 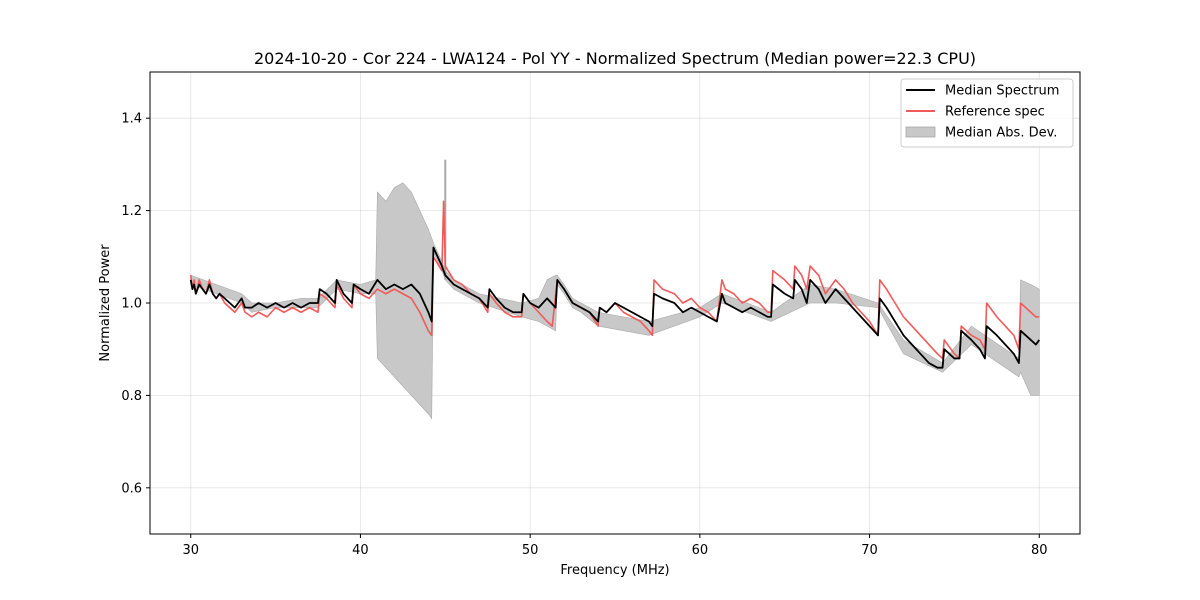 What do you see at coordinates (105, 303) in the screenshot?
I see `y-axis-title: Normalized Power` at bounding box center [105, 303].